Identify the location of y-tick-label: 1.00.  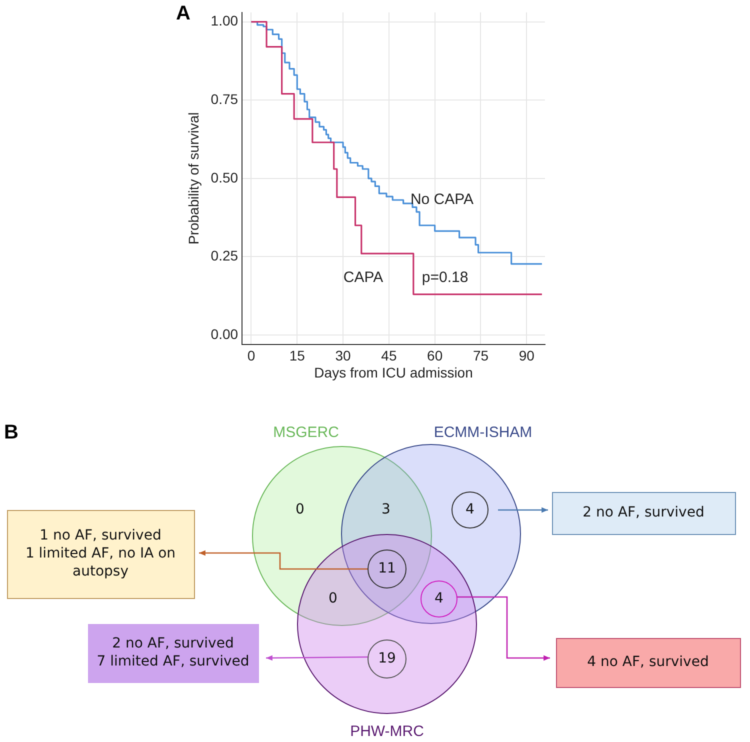
(224, 20).